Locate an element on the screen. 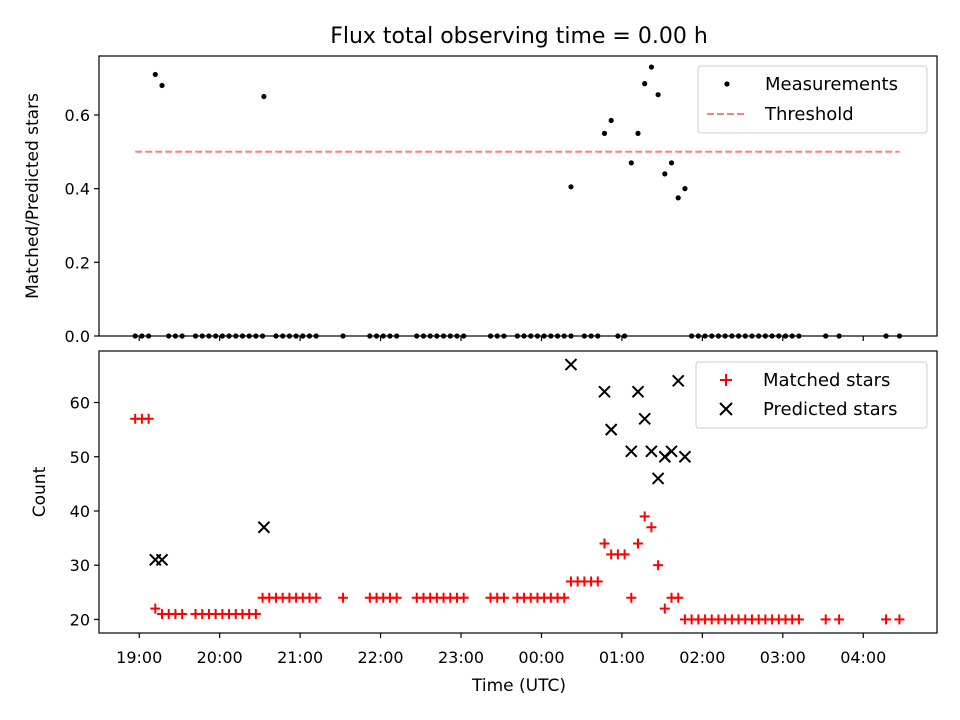 Image resolution: width=960 pixels, height=720 pixels. y-tick-label: 50 is located at coordinates (80, 457).